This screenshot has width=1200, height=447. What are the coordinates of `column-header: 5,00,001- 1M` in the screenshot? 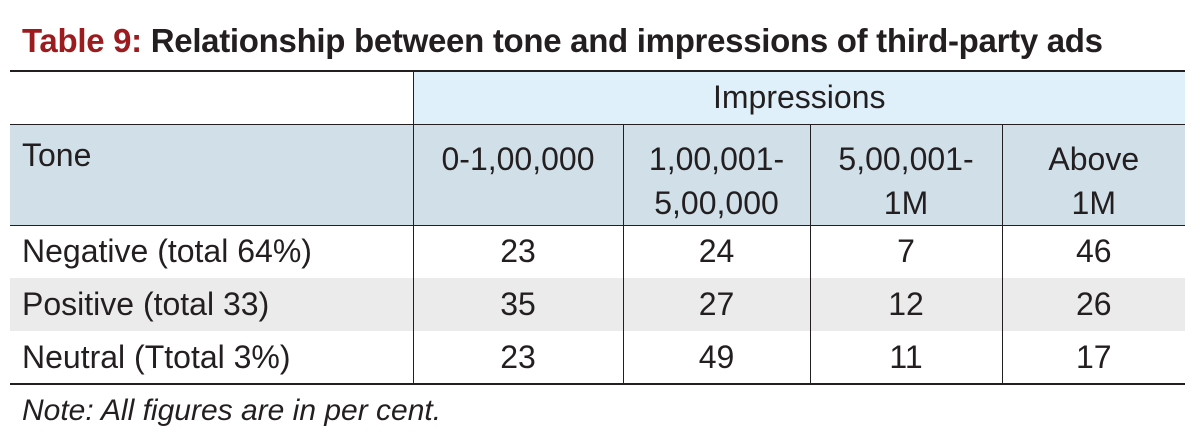 It's located at (906, 174).